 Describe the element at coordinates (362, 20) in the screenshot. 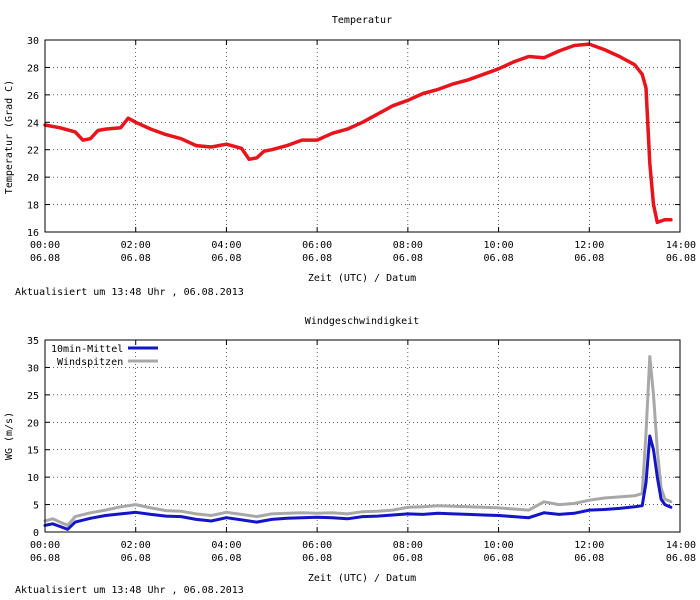

I see `chart-title: Temperatur` at that location.